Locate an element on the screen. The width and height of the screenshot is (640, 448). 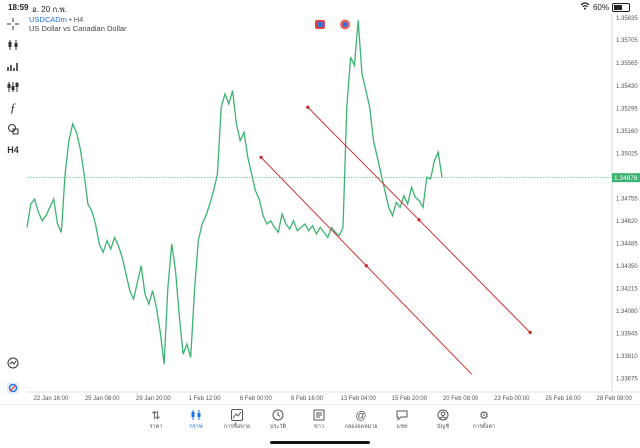
nav-quotes: ⇅ ราคา is located at coordinates (156, 420).